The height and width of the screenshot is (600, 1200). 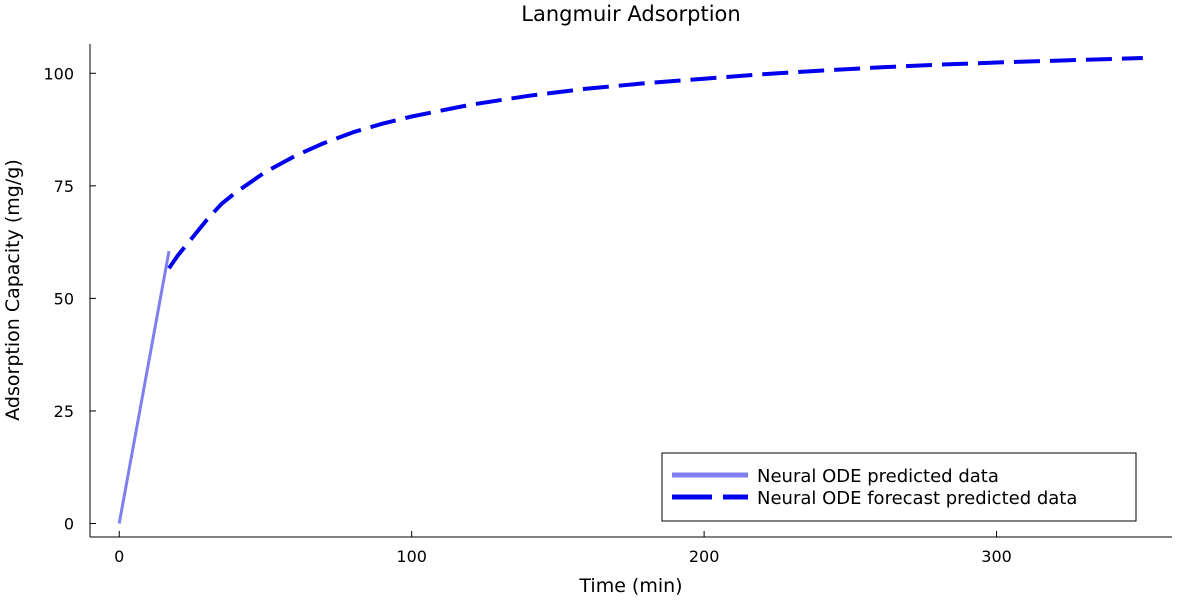 I want to click on y-ticks: 0 25 50 75 100, so click(x=69, y=298).